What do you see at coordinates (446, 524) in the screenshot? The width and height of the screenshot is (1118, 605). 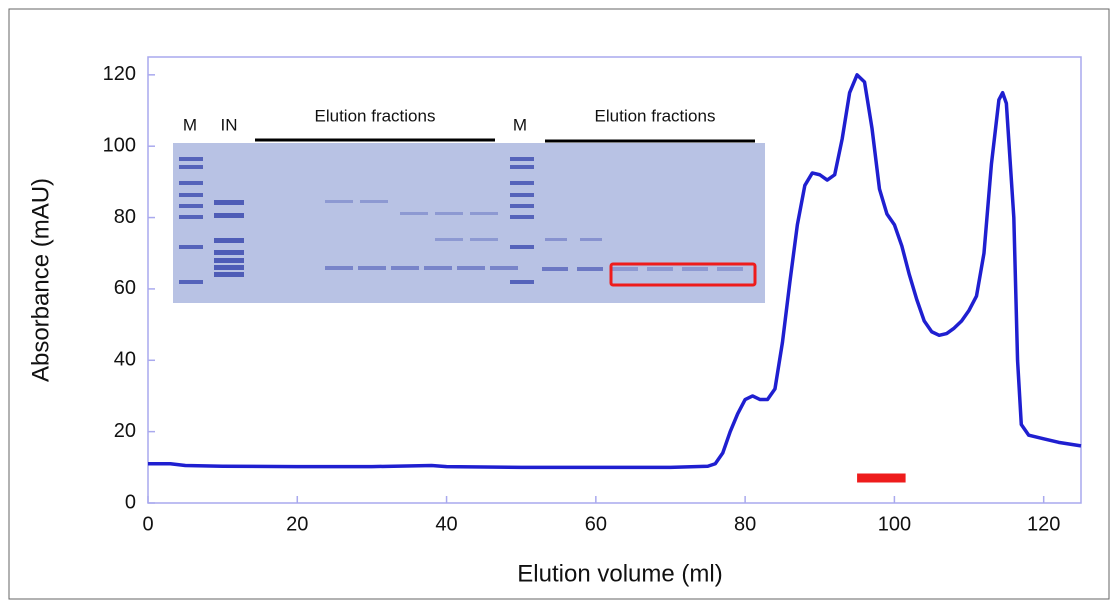 I see `x-tick-label: 40` at bounding box center [446, 524].